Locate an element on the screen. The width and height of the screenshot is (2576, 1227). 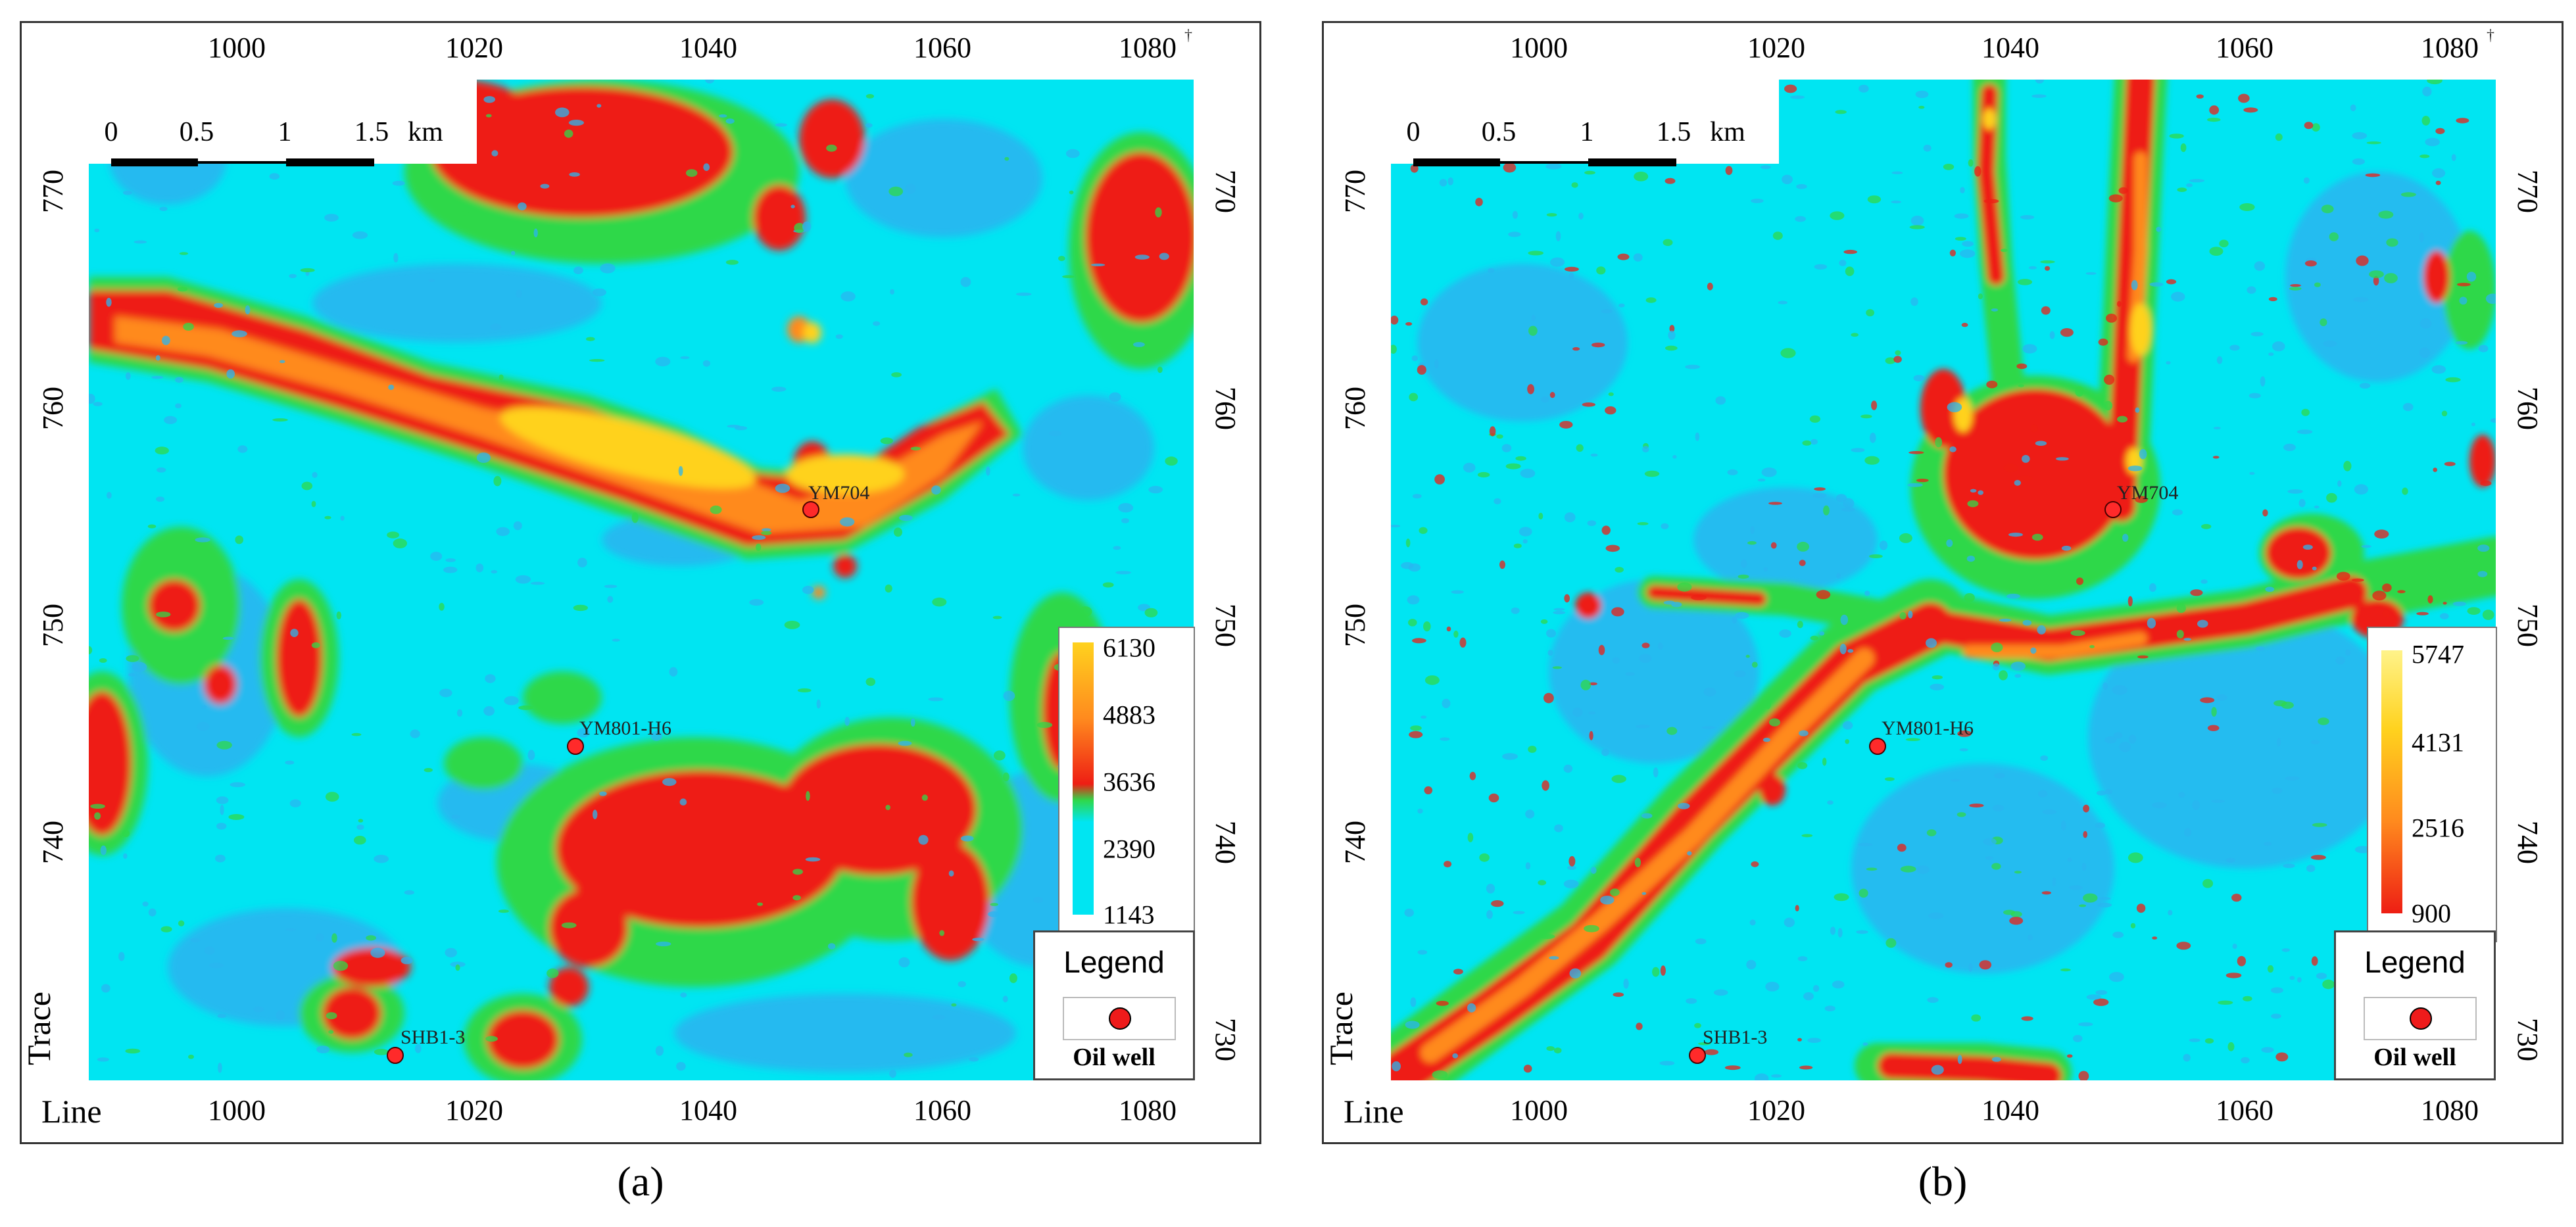
color-scale-value: 1143 is located at coordinates (1129, 915).